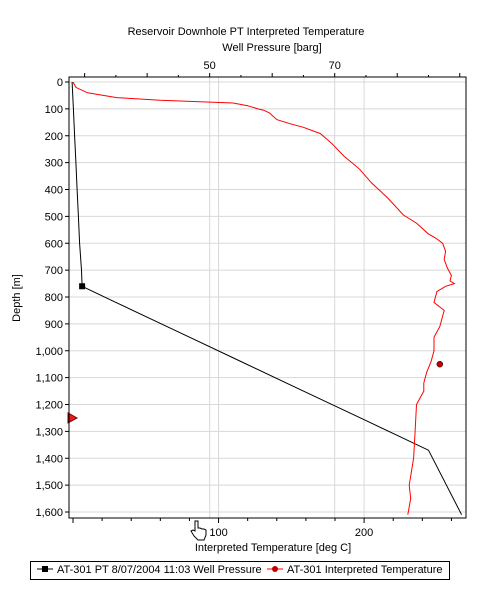  I want to click on y-tick-label: 900, so click(54, 325).